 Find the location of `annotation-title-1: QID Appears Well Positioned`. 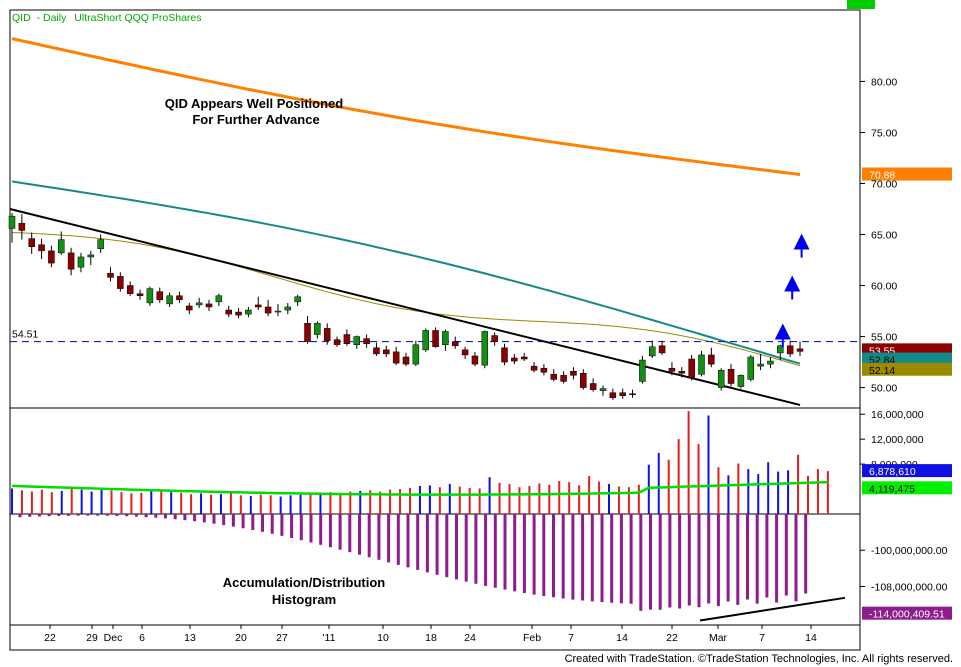

annotation-title-1: QID Appears Well Positioned is located at coordinates (254, 103).